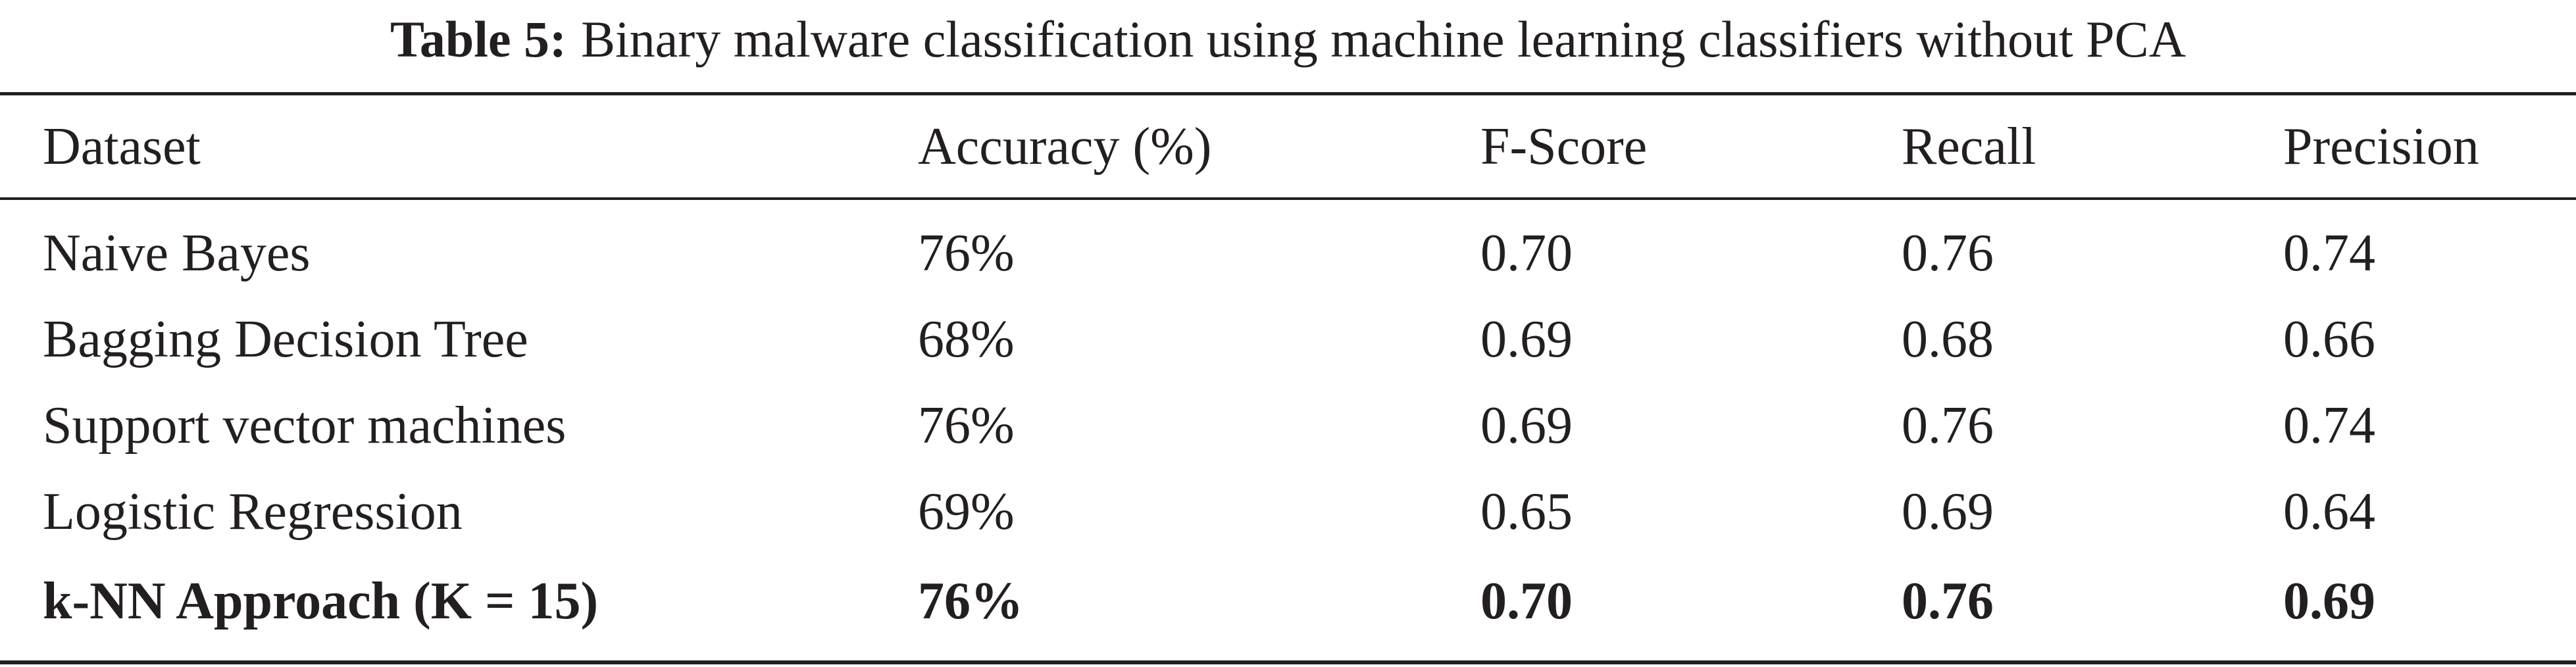 The height and width of the screenshot is (667, 2576). What do you see at coordinates (2329, 339) in the screenshot?
I see `cell-precision: 0.66` at bounding box center [2329, 339].